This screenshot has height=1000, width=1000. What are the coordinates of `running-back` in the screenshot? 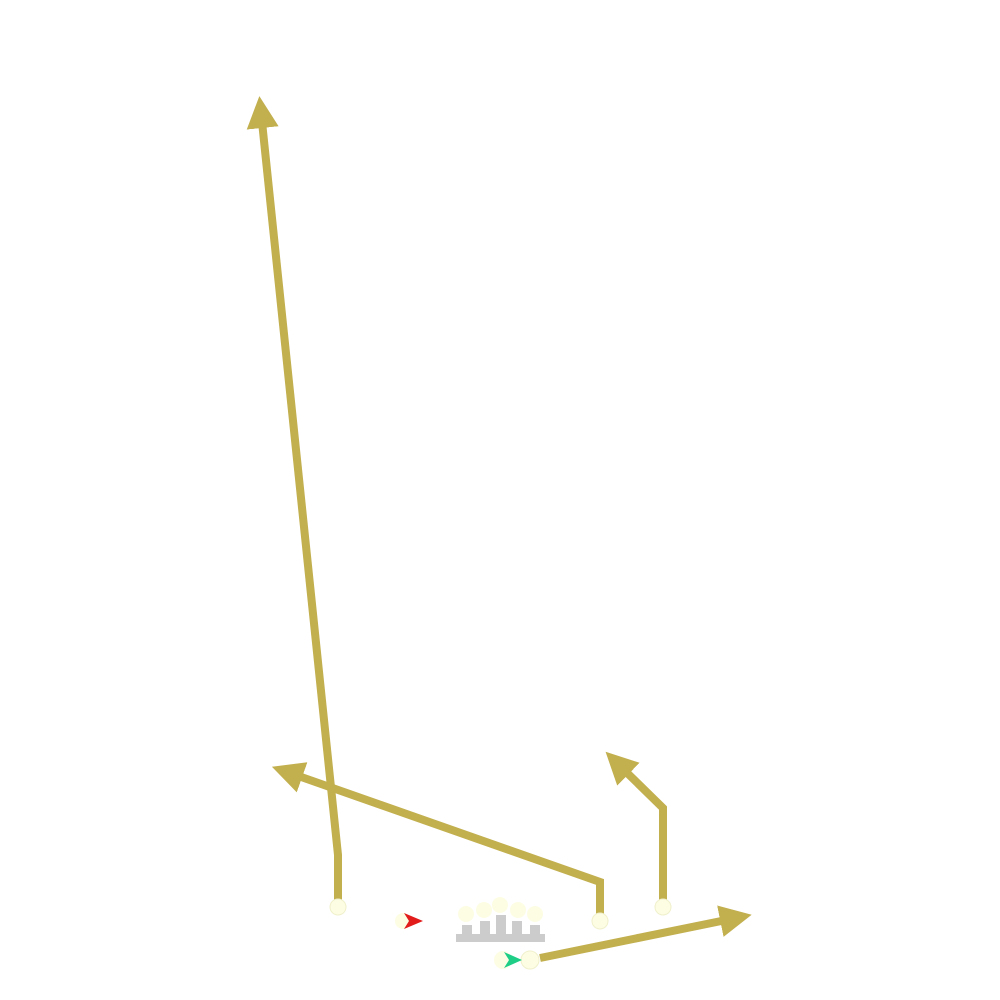 It's located at (530, 960).